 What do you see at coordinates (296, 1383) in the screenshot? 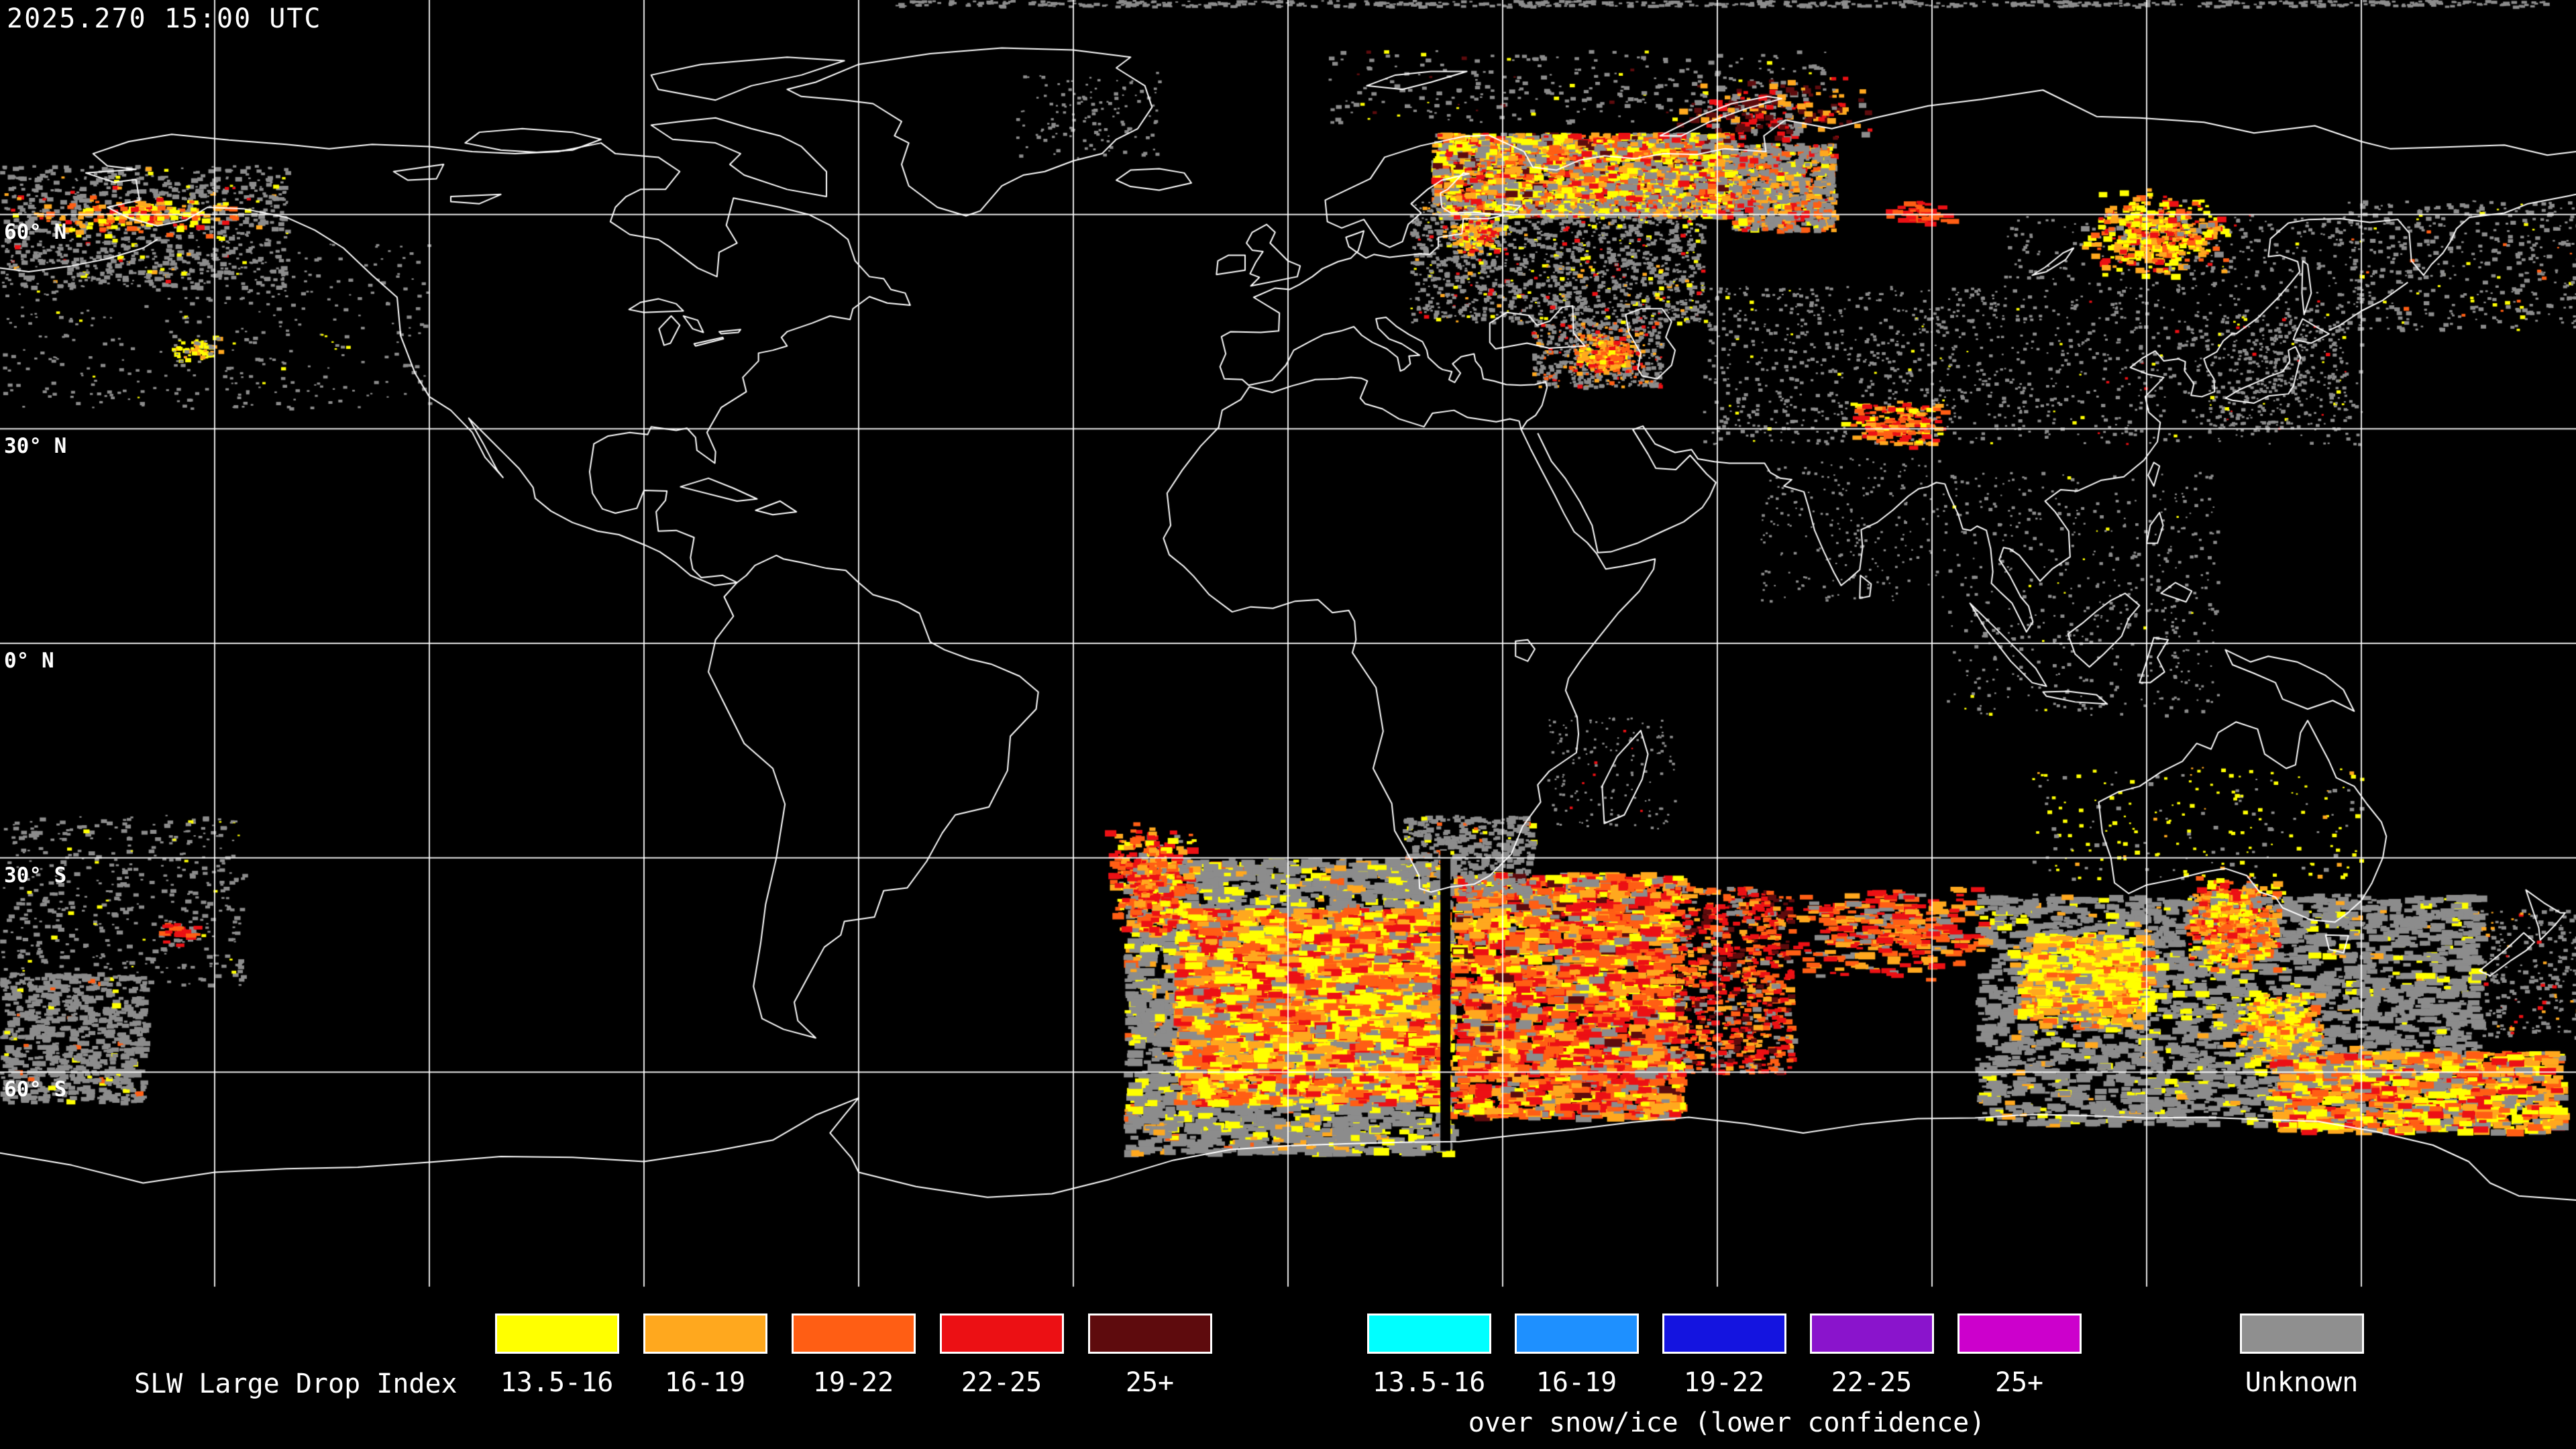
I see `legend-title: SLW Large Drop Index` at bounding box center [296, 1383].